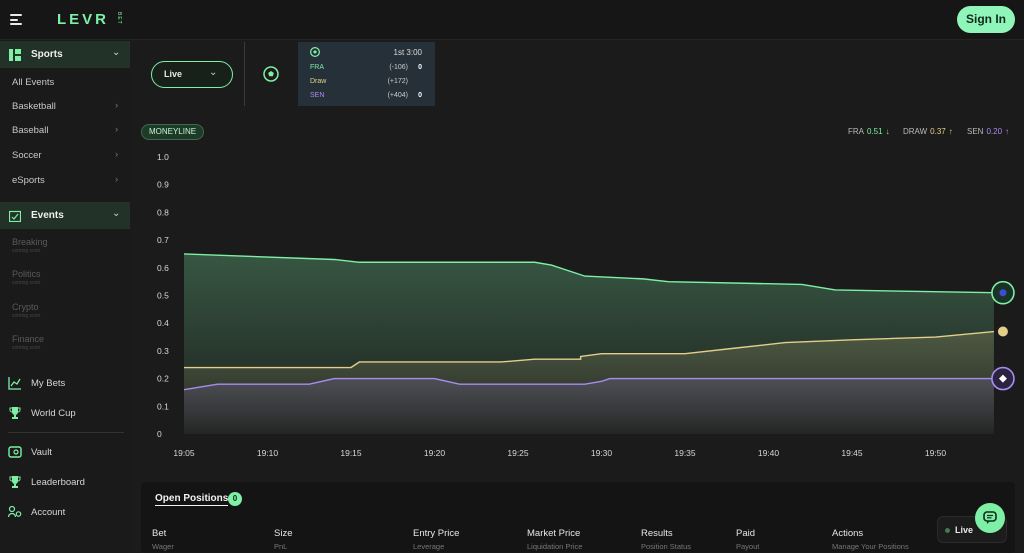 The image size is (1024, 553). I want to click on y-tick-label: 0.4, so click(163, 323).